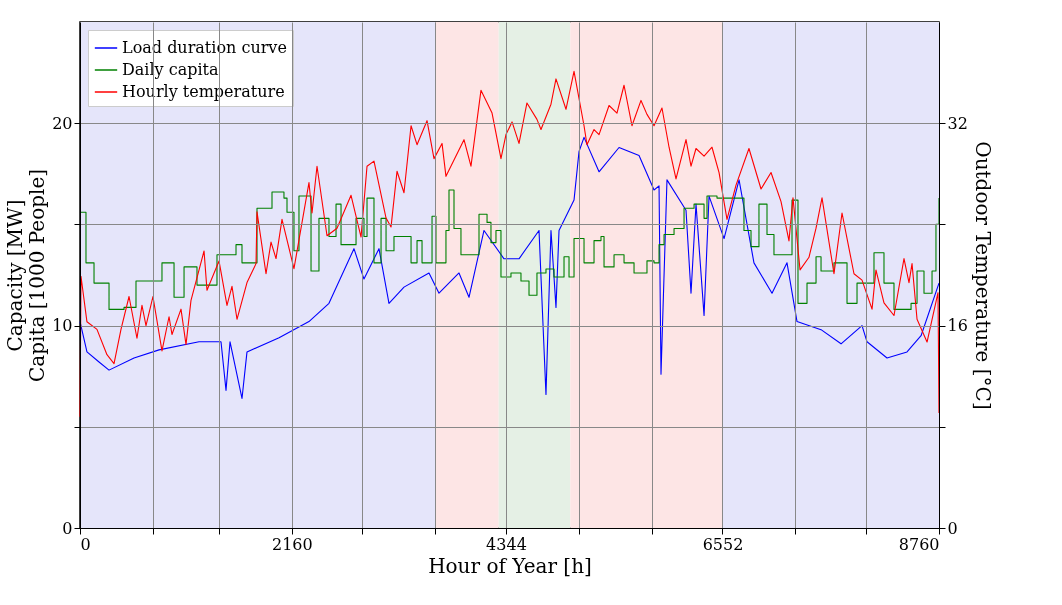 The width and height of the screenshot is (1062, 605). Describe the element at coordinates (957, 123) in the screenshot. I see `y2-tick-label: 32` at that location.